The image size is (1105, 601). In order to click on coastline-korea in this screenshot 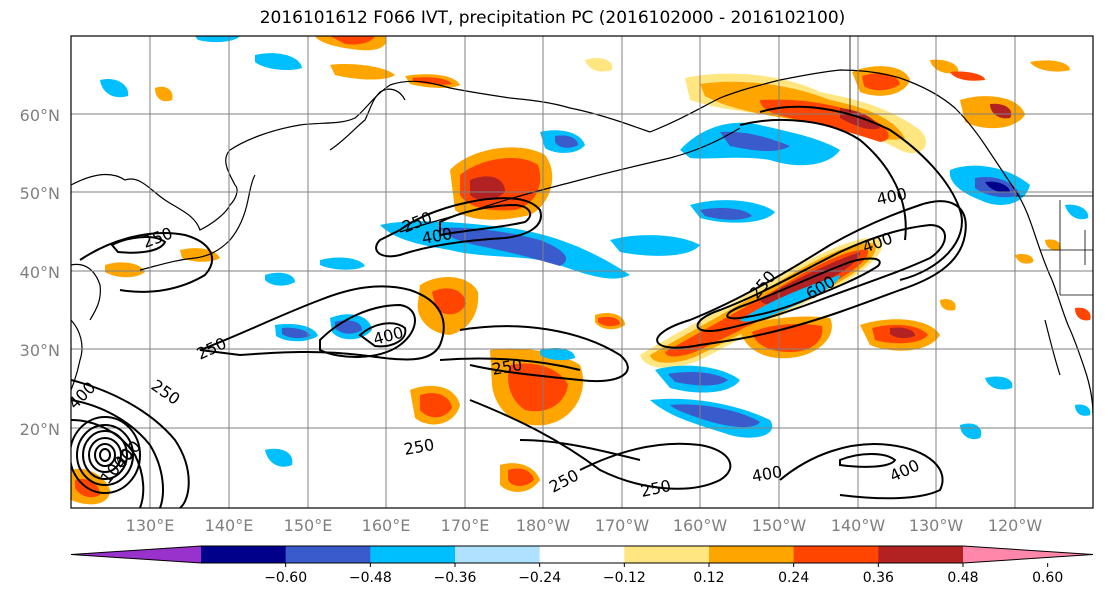, I will do `click(86, 292)`.